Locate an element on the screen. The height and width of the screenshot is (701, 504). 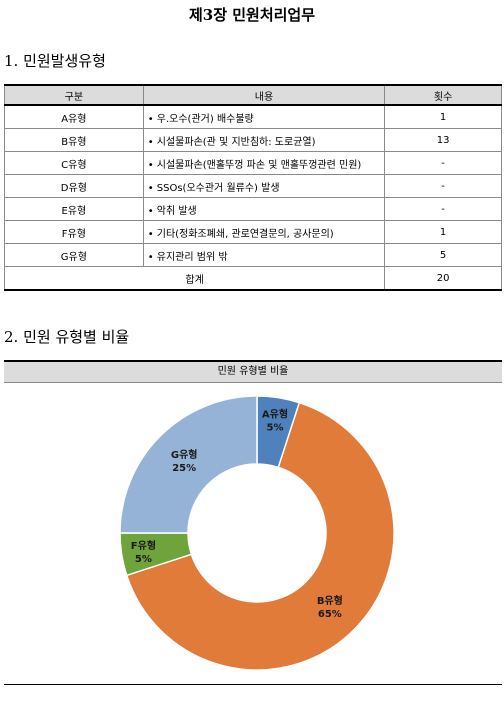
slice-label-F유형: F유형 5% is located at coordinates (143, 552).